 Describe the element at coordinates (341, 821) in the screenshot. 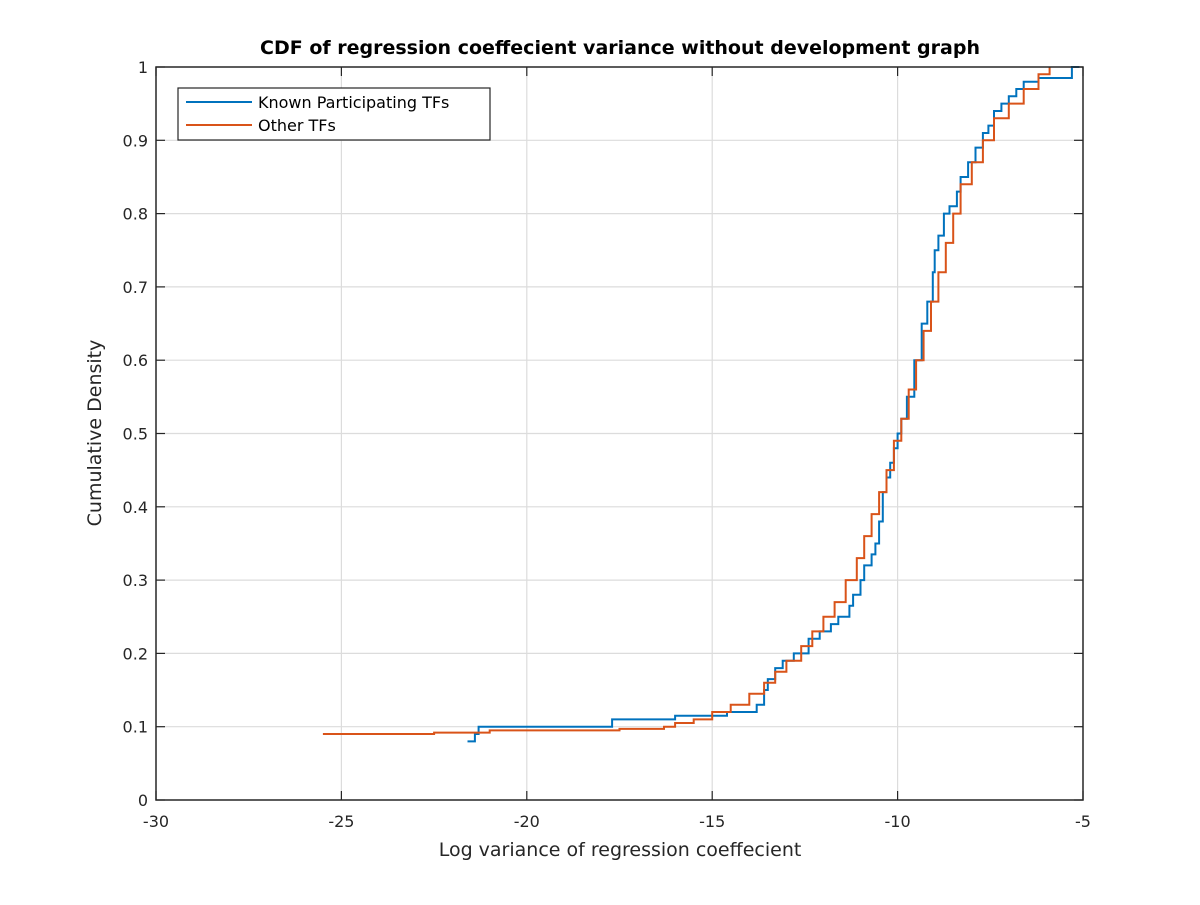

I see `x-tick-label: -25` at that location.